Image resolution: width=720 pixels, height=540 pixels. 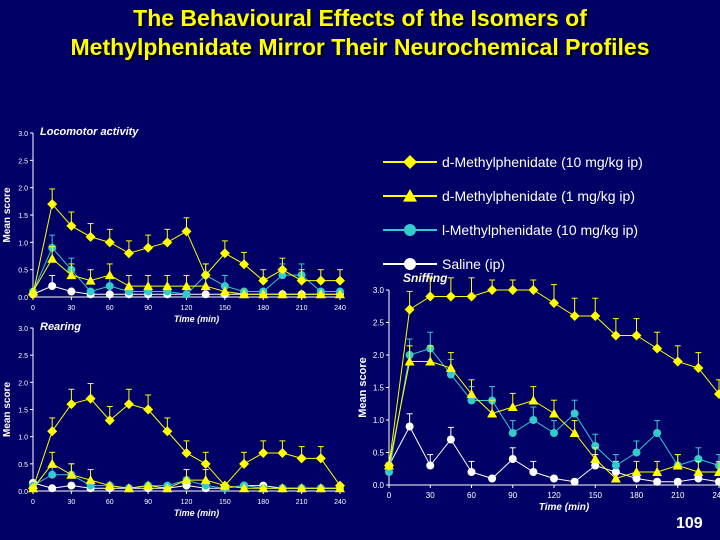 What do you see at coordinates (89, 132) in the screenshot?
I see `panel-title: Locomotor activity` at bounding box center [89, 132].